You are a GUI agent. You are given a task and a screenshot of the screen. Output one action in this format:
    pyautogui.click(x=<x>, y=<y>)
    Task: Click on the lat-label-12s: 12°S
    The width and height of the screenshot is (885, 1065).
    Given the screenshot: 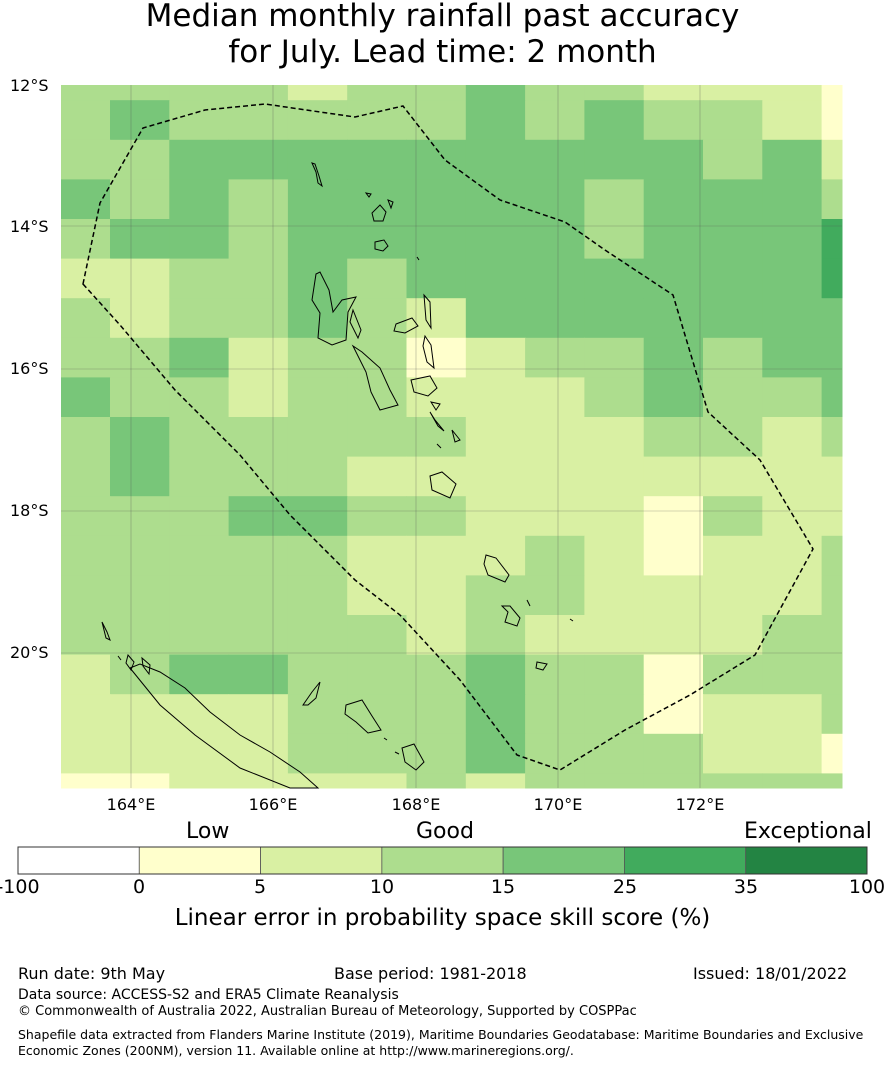 What is the action you would take?
    pyautogui.click(x=29, y=85)
    